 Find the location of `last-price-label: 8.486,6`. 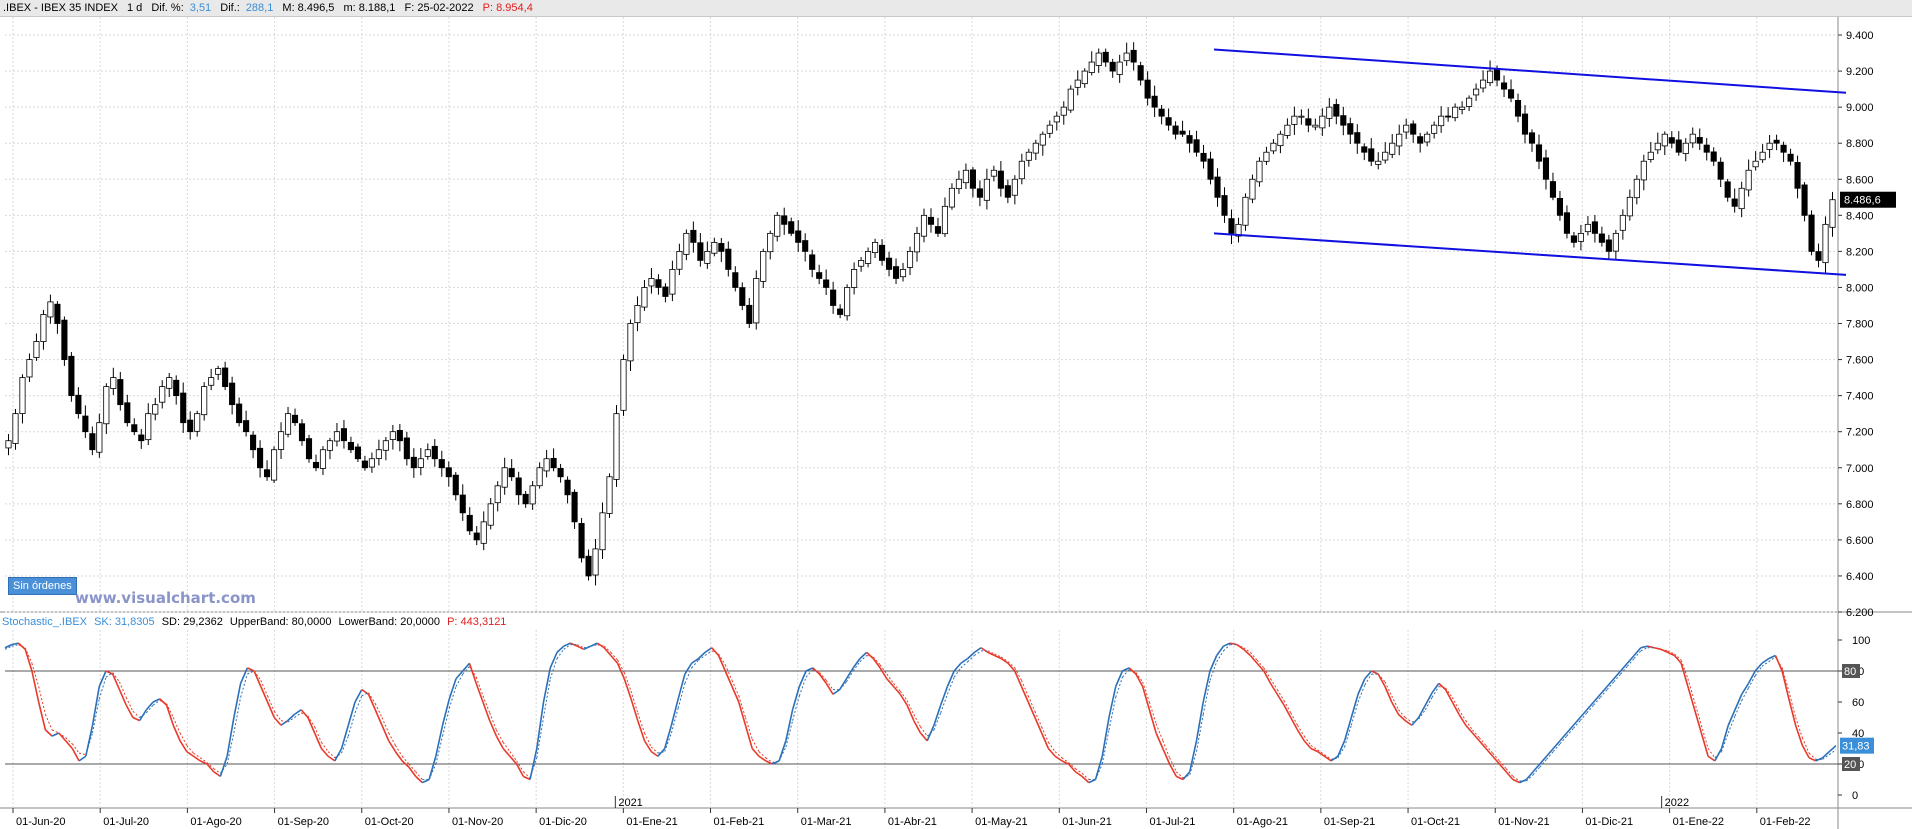

last-price-label: 8.486,6 is located at coordinates (1862, 201).